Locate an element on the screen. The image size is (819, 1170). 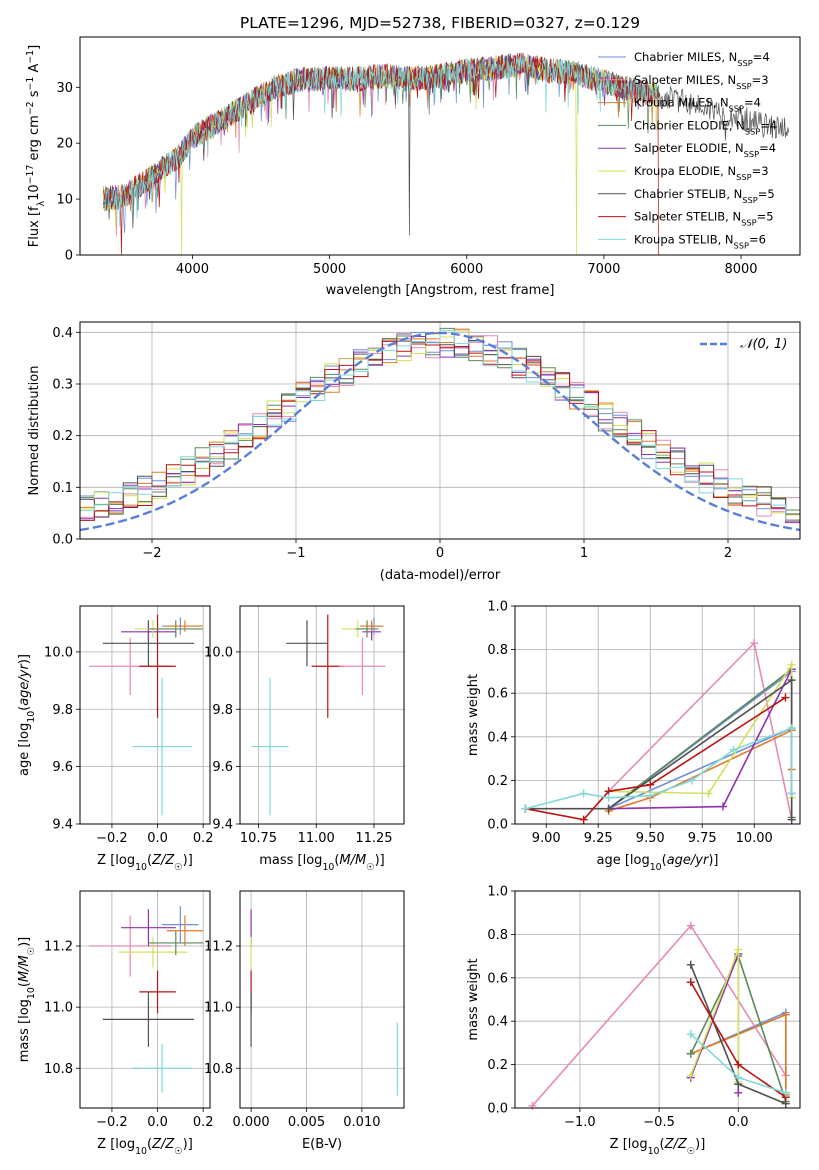
x-tick-label: 4000 is located at coordinates (192, 269).